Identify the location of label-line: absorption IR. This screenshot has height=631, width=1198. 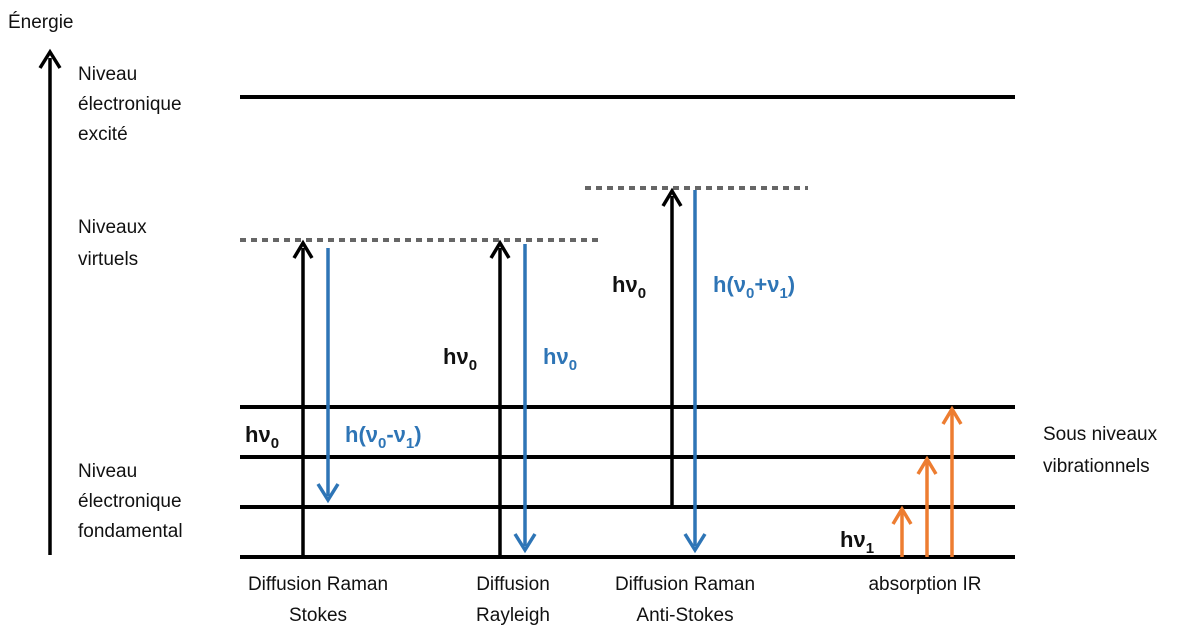
(924, 584).